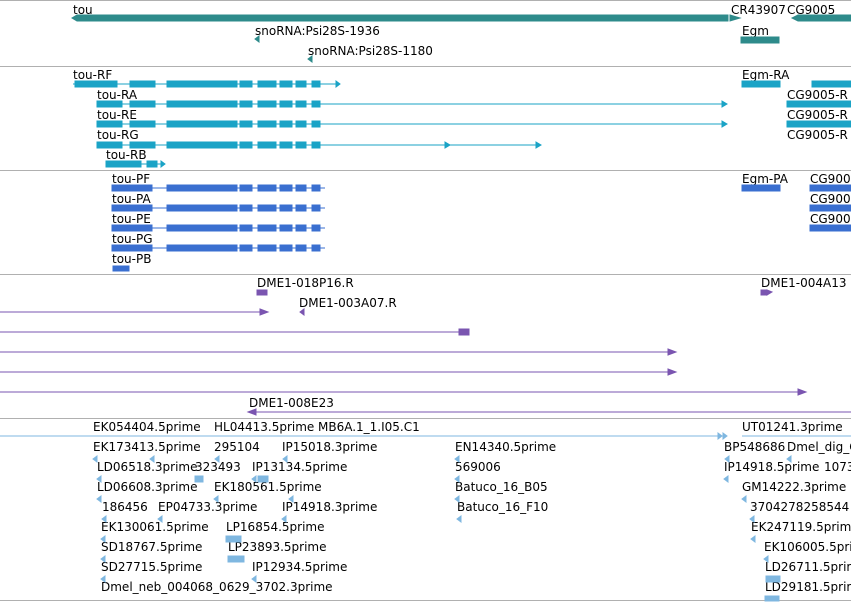 The width and height of the screenshot is (851, 602). Describe the element at coordinates (117, 115) in the screenshot. I see `transcript-label: tou-RE` at that location.